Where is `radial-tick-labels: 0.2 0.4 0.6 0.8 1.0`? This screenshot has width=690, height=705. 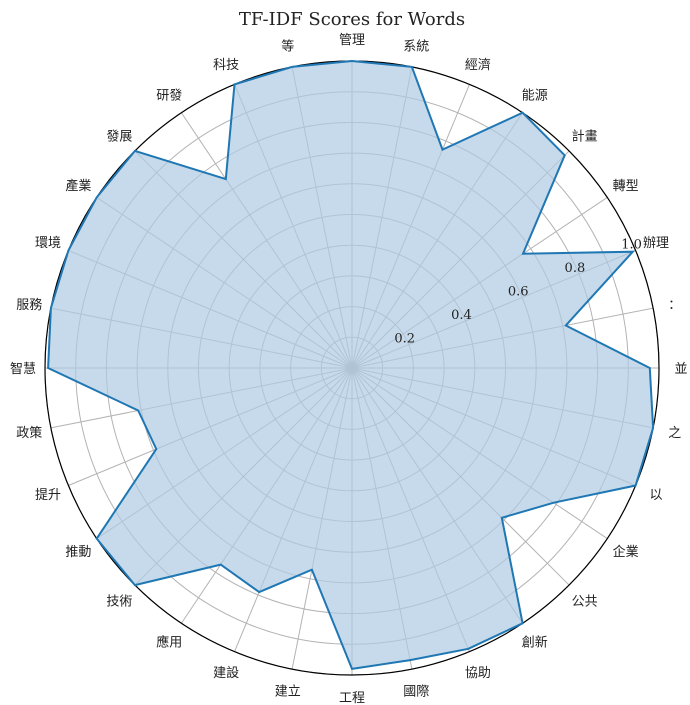
radial-tick-labels: 0.2 0.4 0.6 0.8 1.0 is located at coordinates (518, 292).